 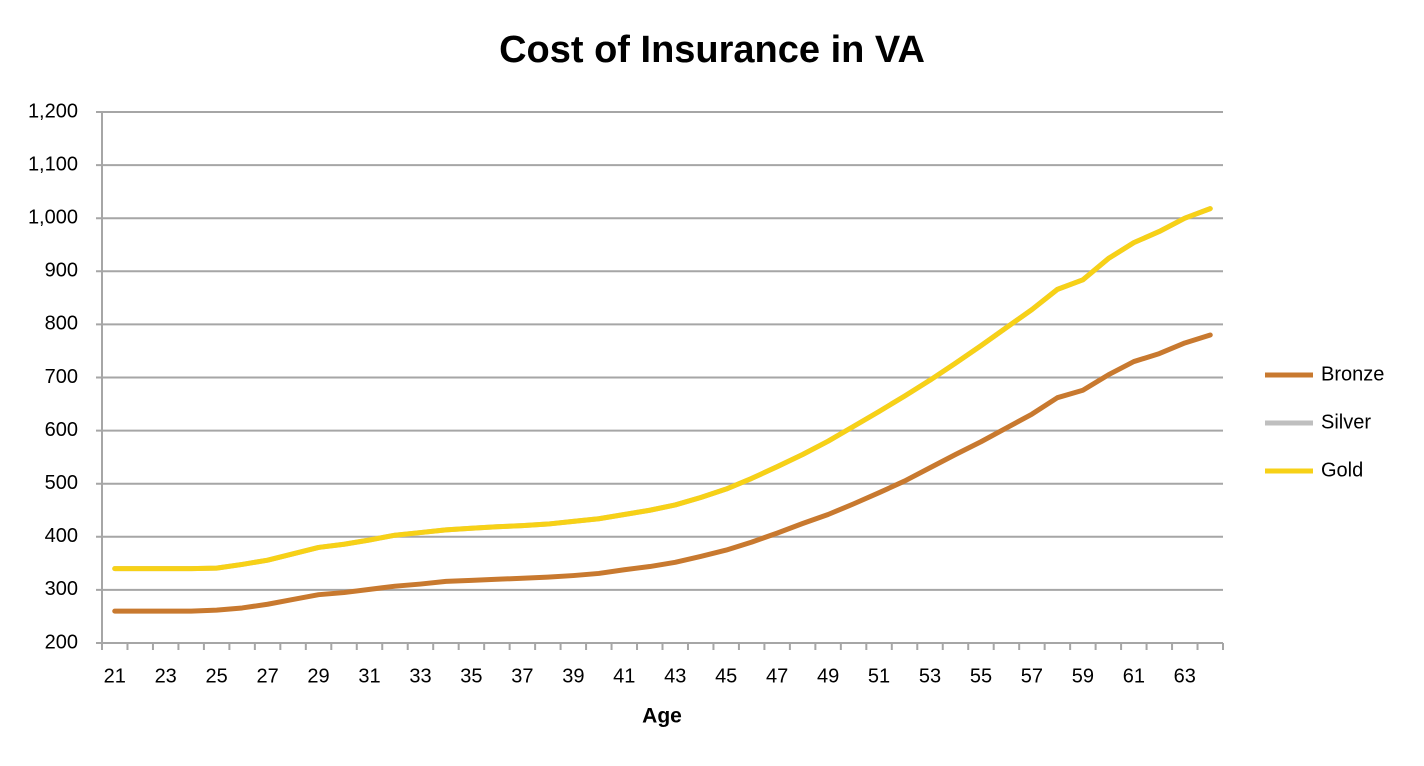 I want to click on y-tick-label: 1,000, so click(x=53, y=217).